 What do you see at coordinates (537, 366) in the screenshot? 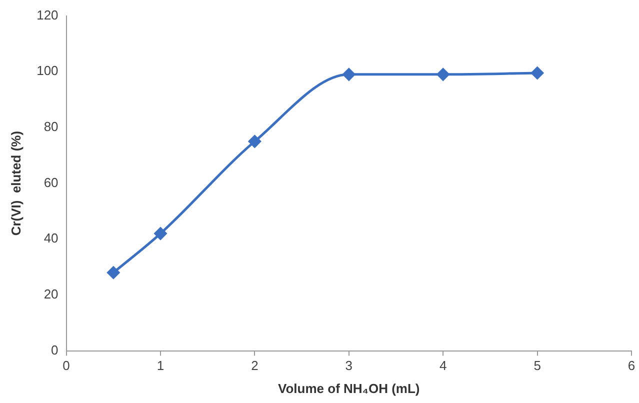
I see `x-tick-label: 5` at bounding box center [537, 366].